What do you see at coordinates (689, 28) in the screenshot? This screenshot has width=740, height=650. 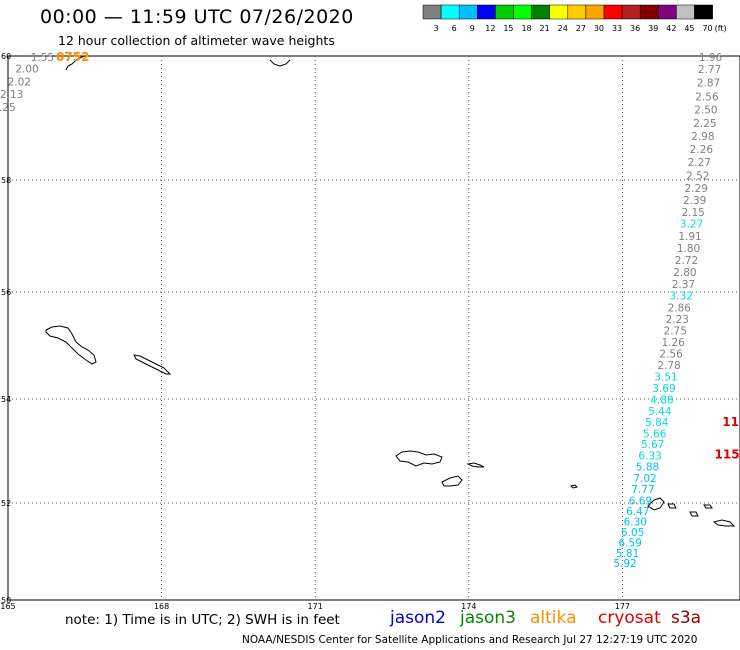 I see `legend-tick-label: 45` at bounding box center [689, 28].